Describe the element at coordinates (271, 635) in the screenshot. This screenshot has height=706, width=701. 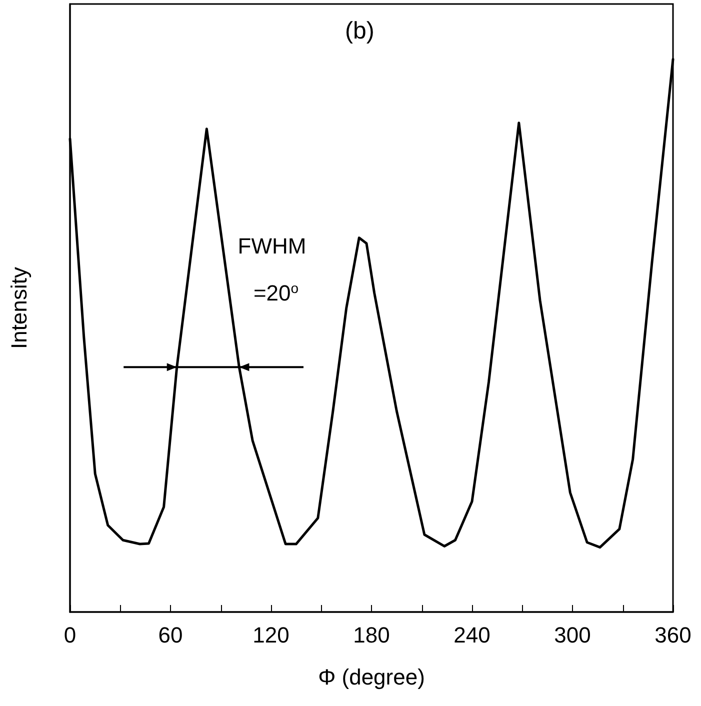
I see `x-tick-label: 120` at that location.